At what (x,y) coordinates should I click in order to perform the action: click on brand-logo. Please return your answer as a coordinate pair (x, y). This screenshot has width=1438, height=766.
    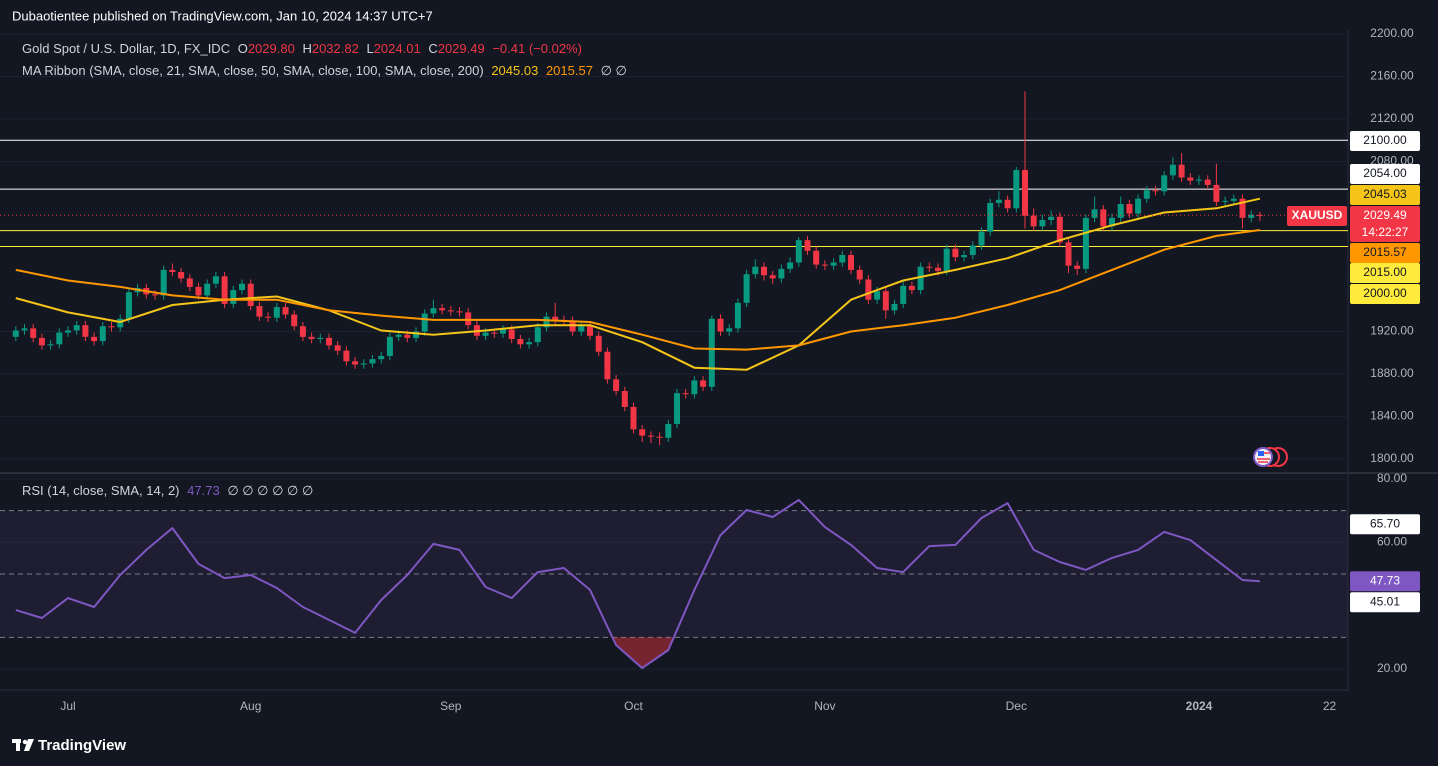
    Looking at the image, I should click on (23, 745).